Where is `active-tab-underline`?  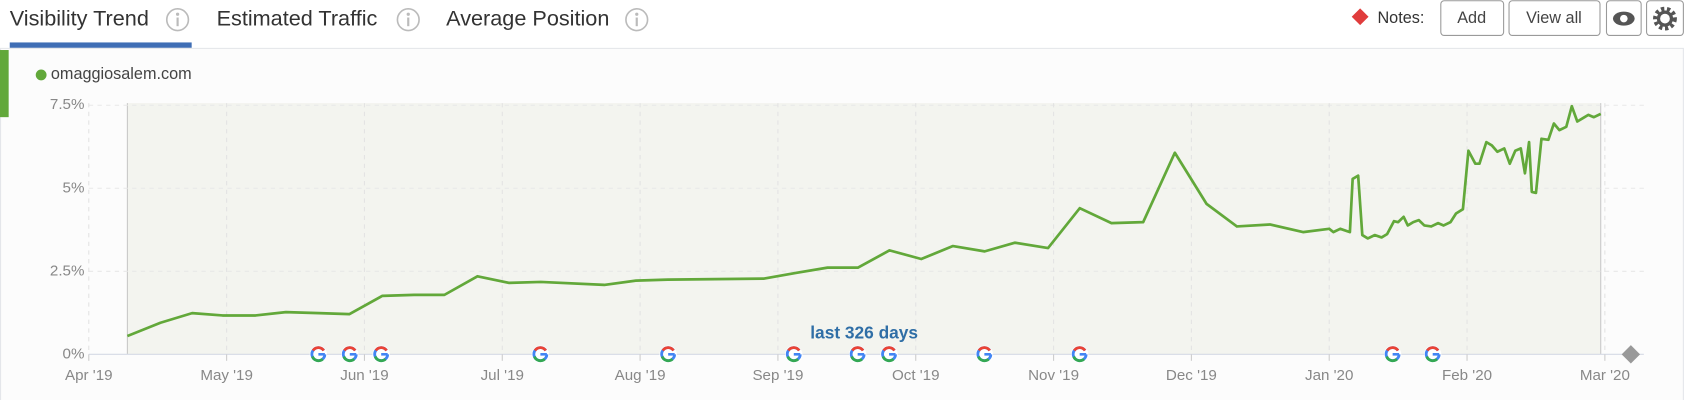
active-tab-underline is located at coordinates (100, 45).